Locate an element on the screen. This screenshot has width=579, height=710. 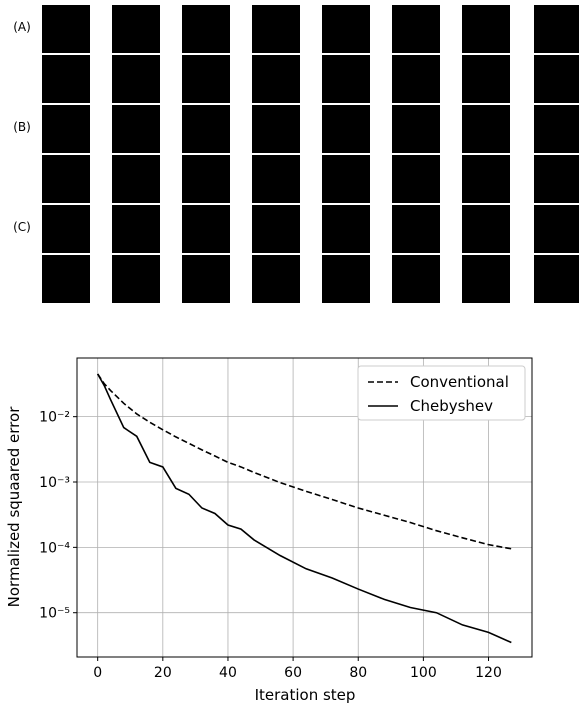
y-tick-label: 10⁻⁴ is located at coordinates (54, 548).